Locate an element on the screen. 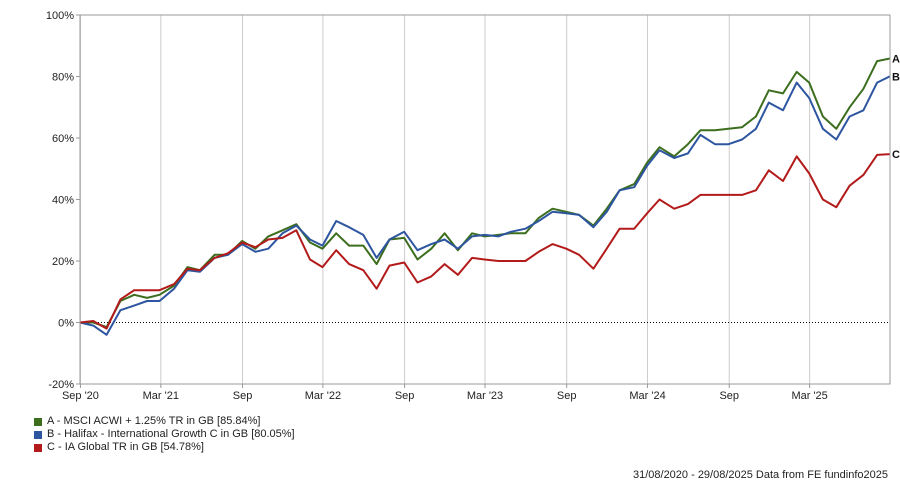 The height and width of the screenshot is (484, 900). y-tick-label: 20% is located at coordinates (63, 262).